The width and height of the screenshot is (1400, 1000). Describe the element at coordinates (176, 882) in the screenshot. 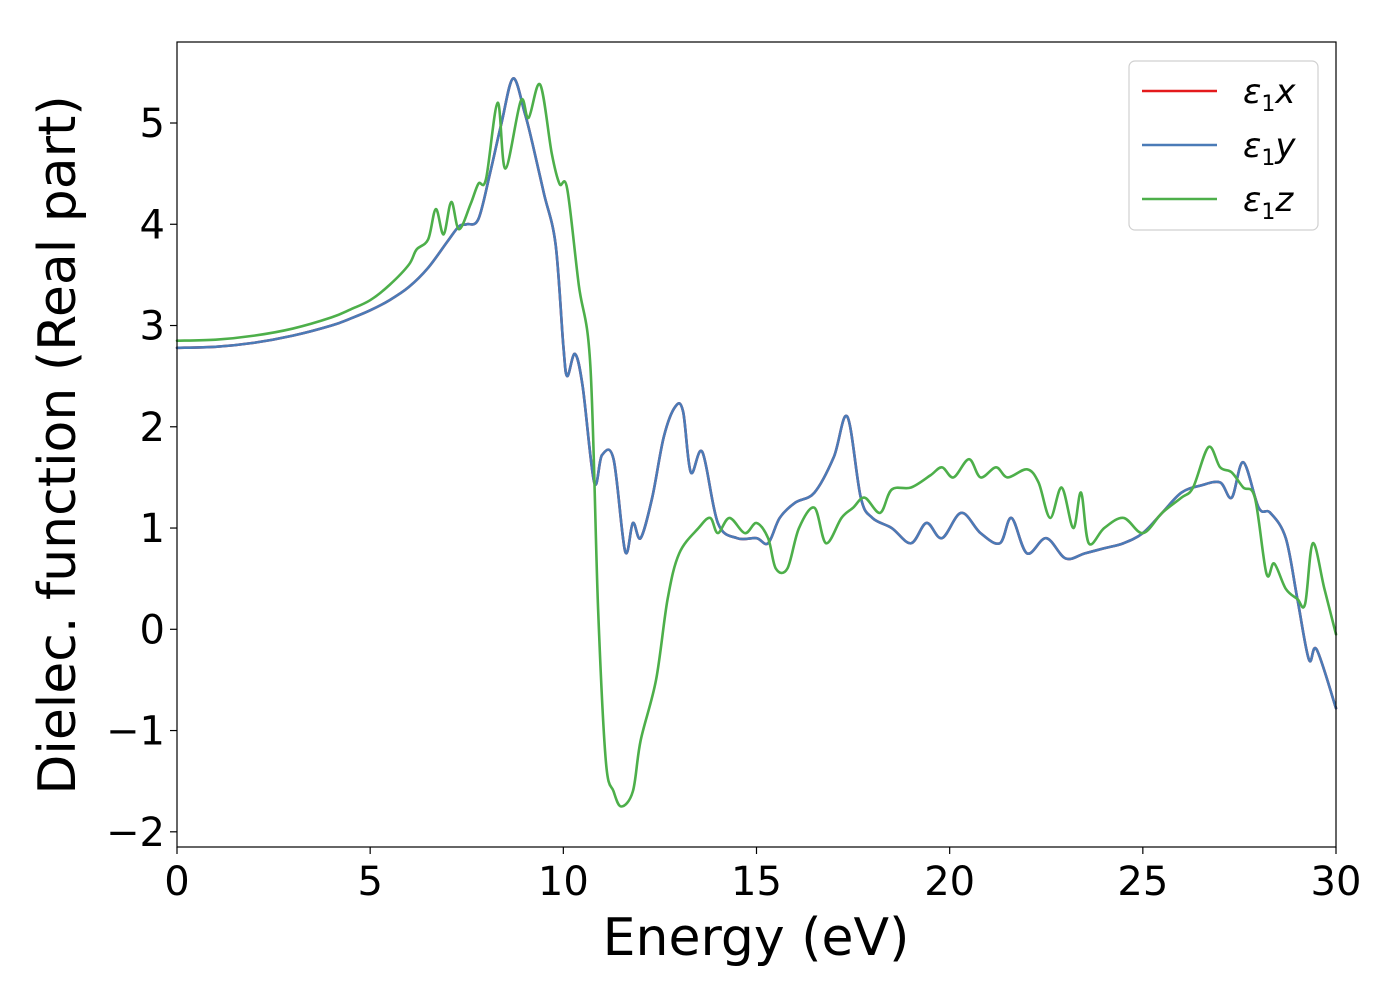

I see `x-tick-label: 0` at that location.